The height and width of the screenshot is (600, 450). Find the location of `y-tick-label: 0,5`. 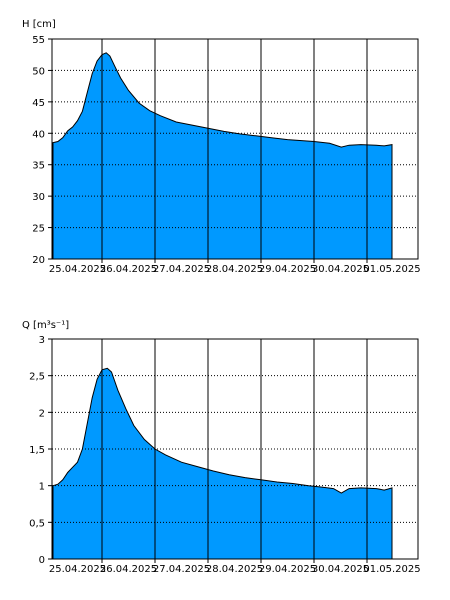

y-tick-label: 0,5 is located at coordinates (37, 523).